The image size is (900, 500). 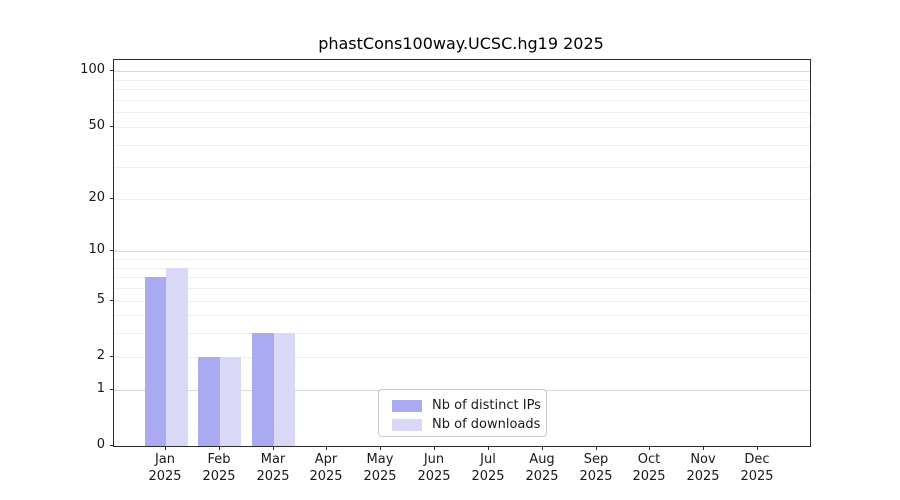 What do you see at coordinates (100, 355) in the screenshot?
I see `y-tick-label-2: 2` at bounding box center [100, 355].